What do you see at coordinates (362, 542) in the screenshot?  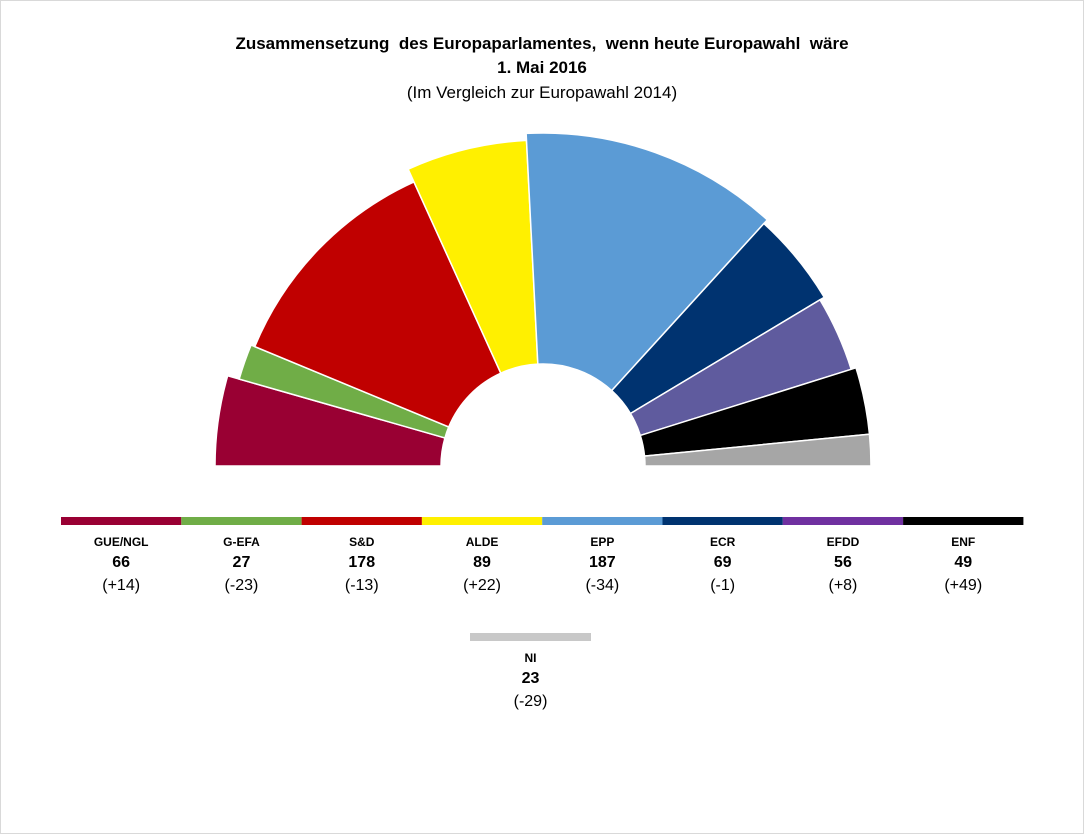 I see `legend-label-sandd: S&D` at bounding box center [362, 542].